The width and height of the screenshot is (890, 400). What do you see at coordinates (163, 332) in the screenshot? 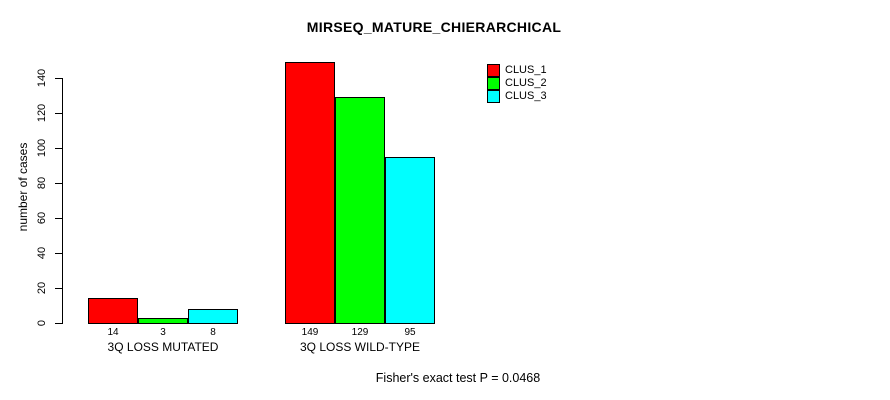
I see `bar-value-label: 3` at bounding box center [163, 332].